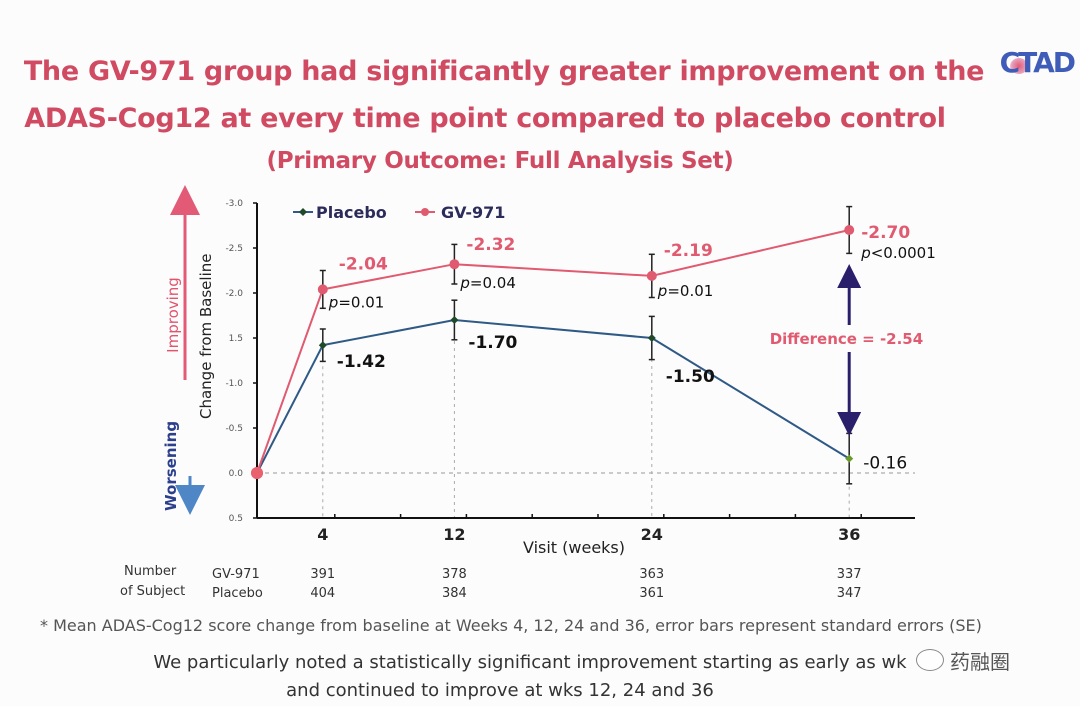  I want to click on x-tick-label: 12, so click(454, 534).